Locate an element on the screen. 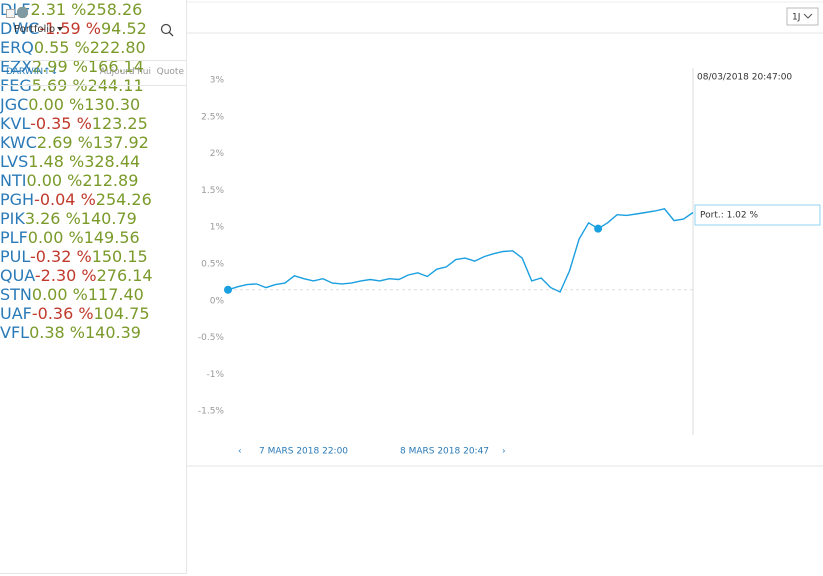 The height and width of the screenshot is (576, 823). col-quote: Quote is located at coordinates (170, 72).